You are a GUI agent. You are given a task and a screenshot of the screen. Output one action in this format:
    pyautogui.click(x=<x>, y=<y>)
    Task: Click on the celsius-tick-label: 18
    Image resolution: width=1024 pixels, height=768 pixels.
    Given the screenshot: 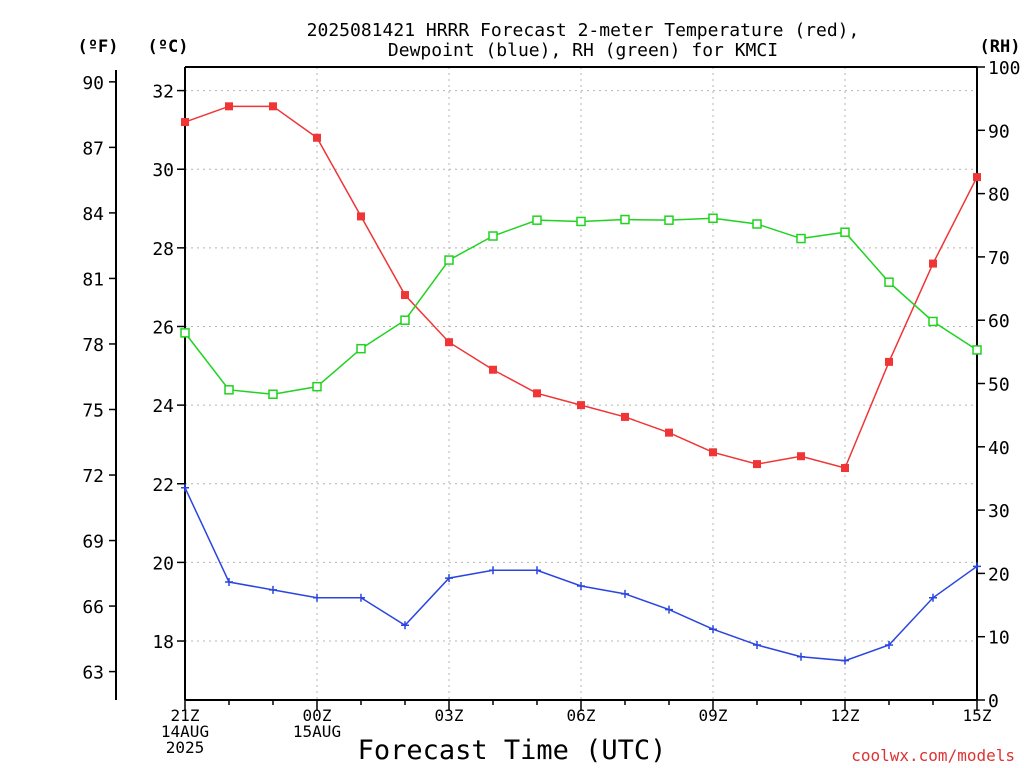 What is the action you would take?
    pyautogui.click(x=163, y=642)
    